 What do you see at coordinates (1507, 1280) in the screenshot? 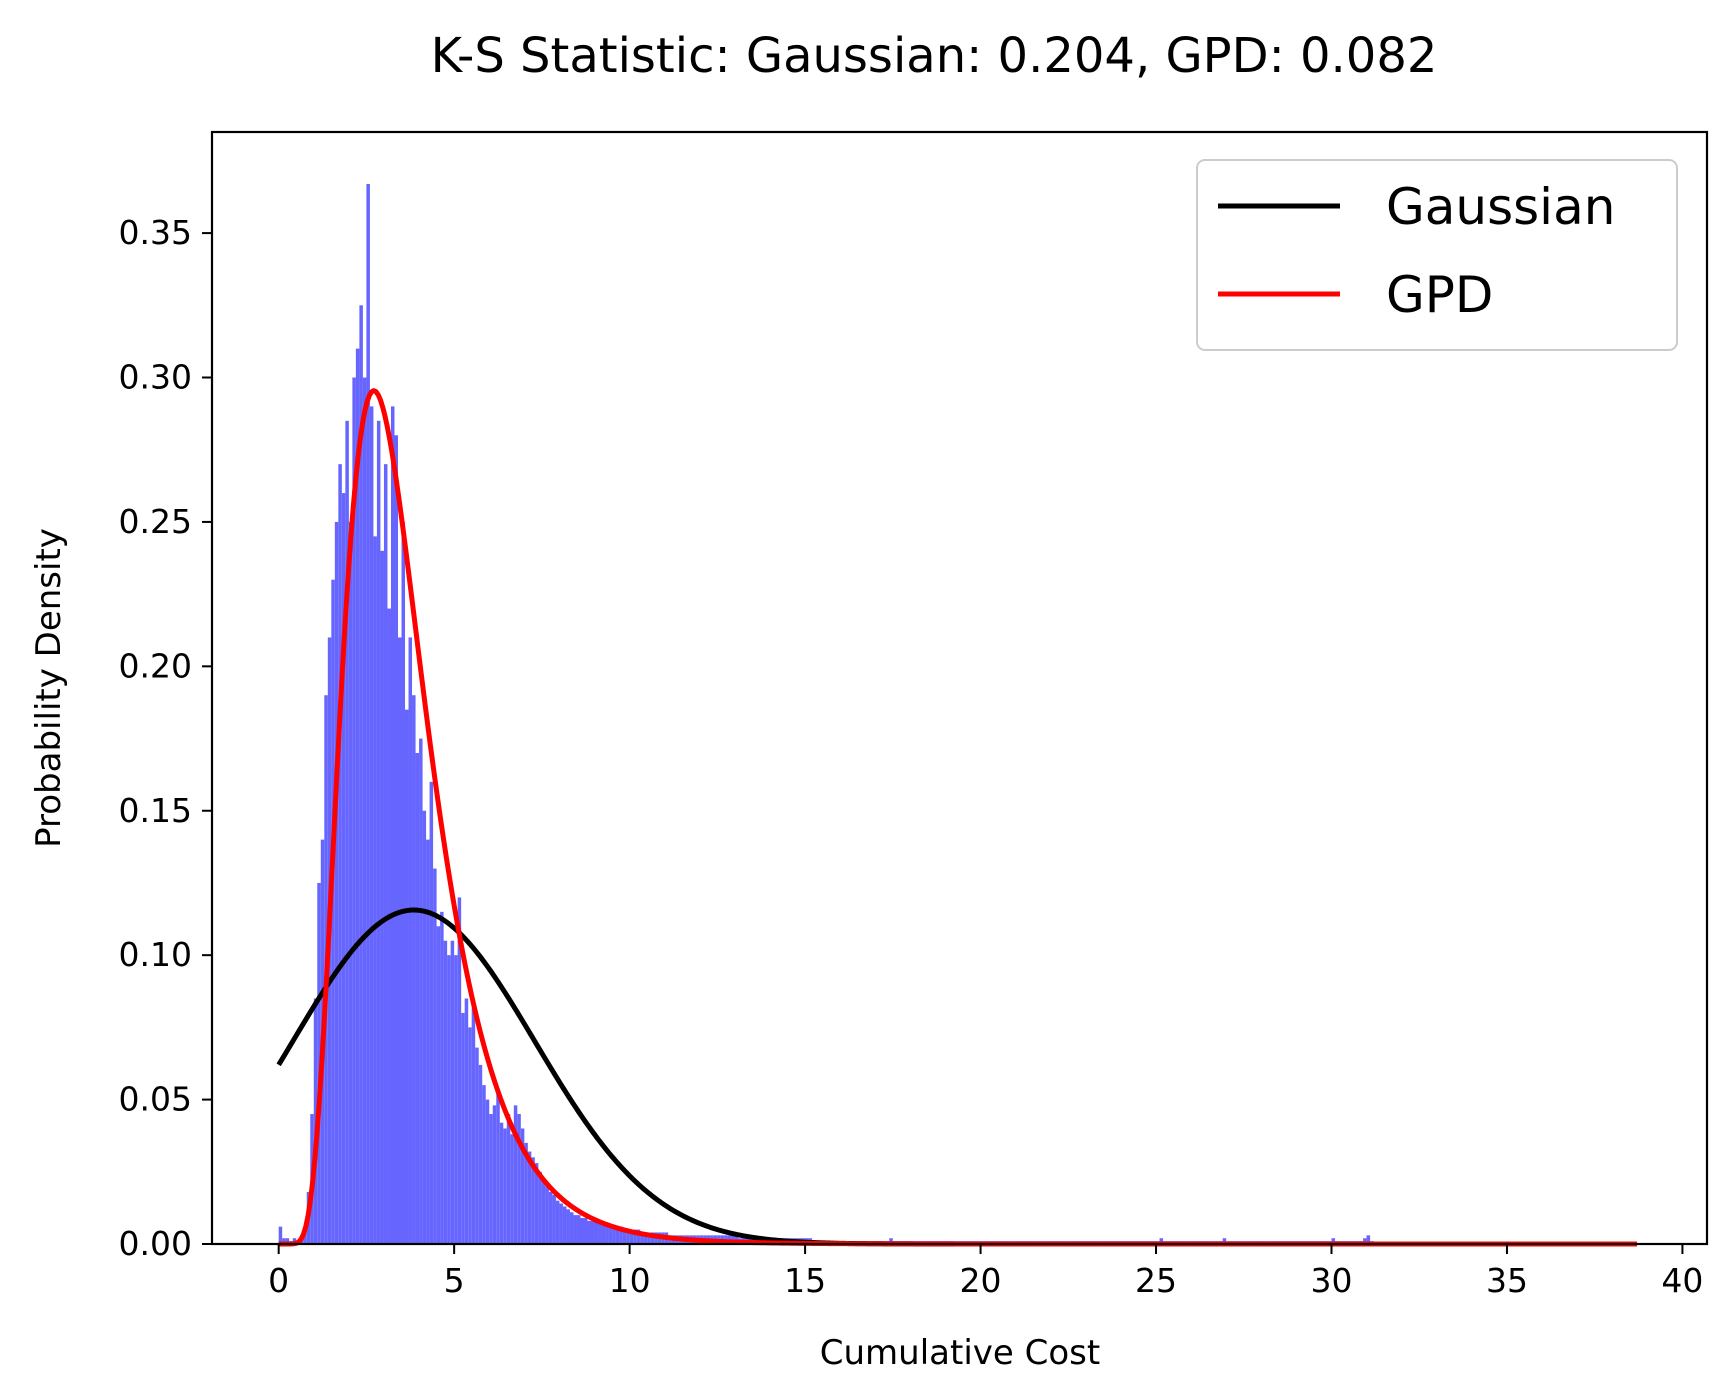
I see `x-tick-label: 35` at bounding box center [1507, 1280].